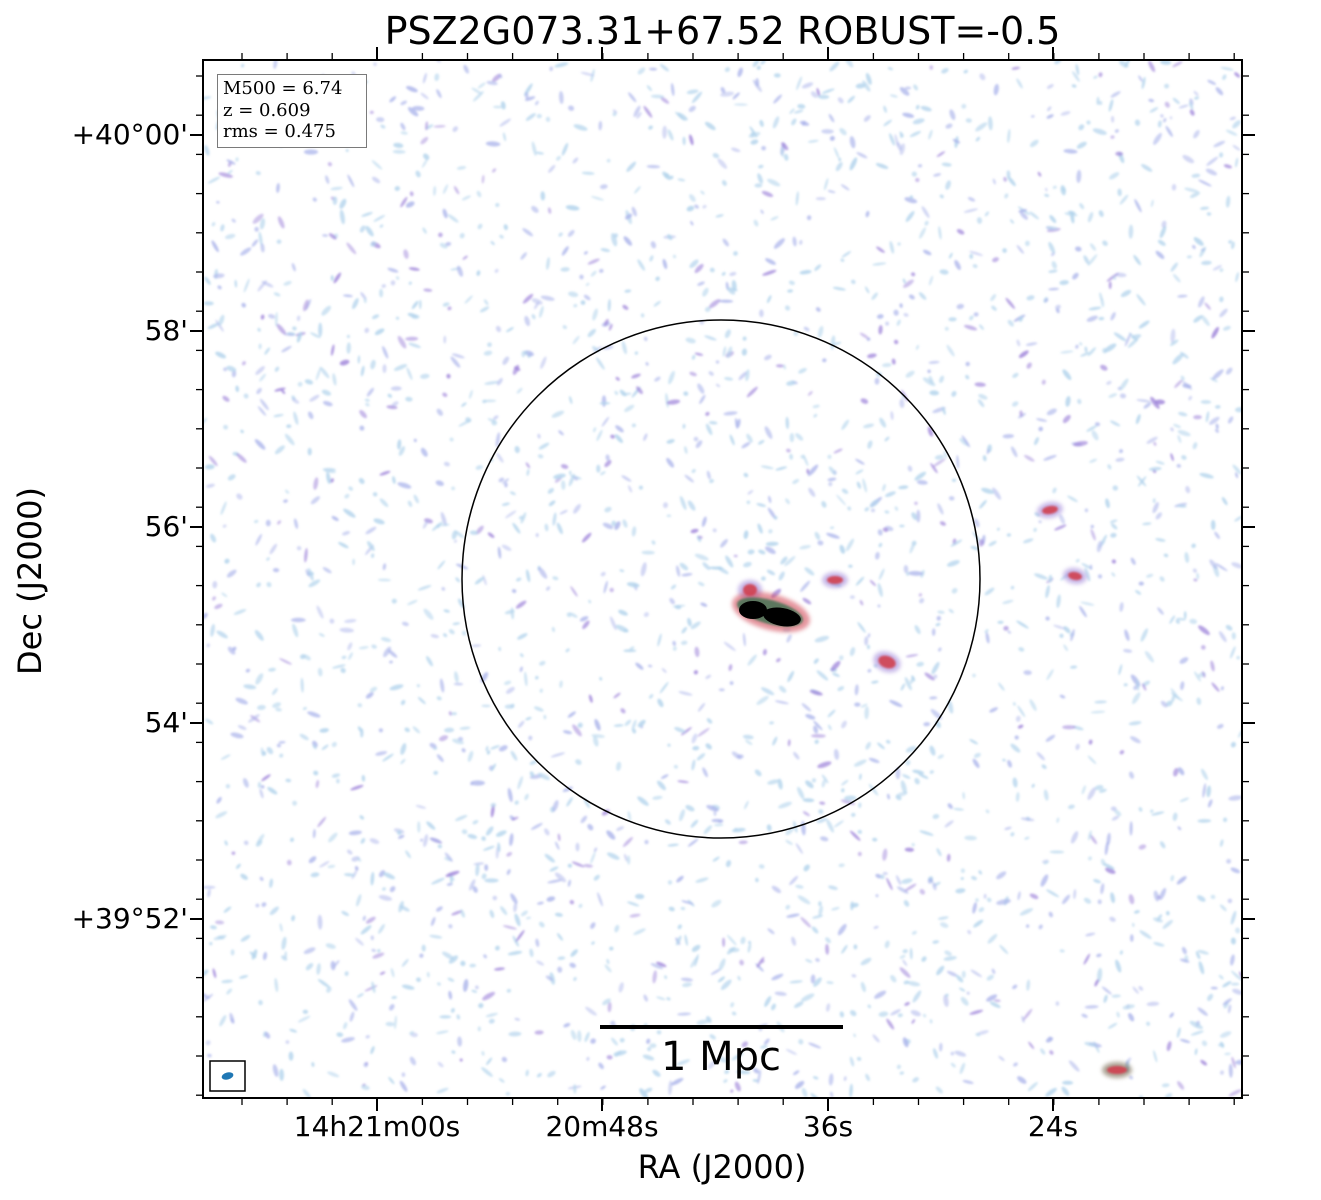 The image size is (1321, 1200). What do you see at coordinates (283, 88) in the screenshot?
I see `m500-text: M500 = 6.74` at bounding box center [283, 88].